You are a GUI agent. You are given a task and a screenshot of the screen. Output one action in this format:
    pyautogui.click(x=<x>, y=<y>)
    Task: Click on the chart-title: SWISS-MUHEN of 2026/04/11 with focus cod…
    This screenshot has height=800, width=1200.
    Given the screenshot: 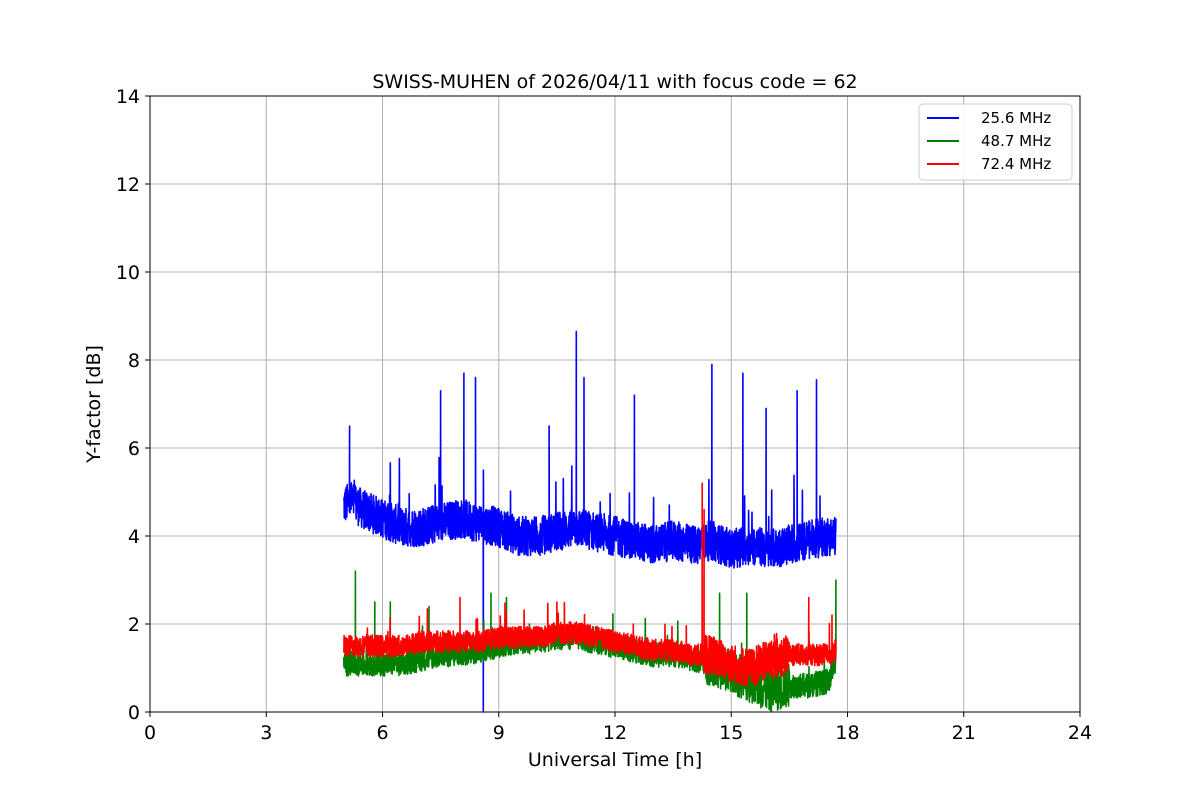 What is the action you would take?
    pyautogui.click(x=614, y=82)
    